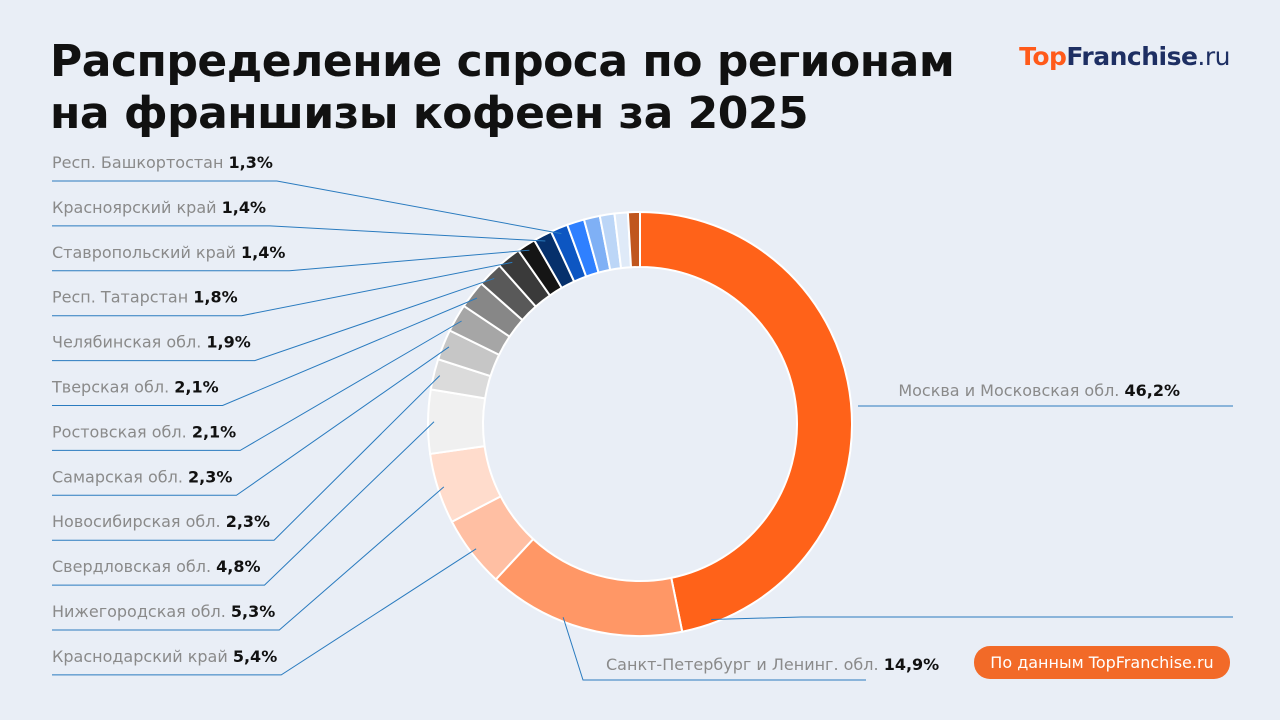 The height and width of the screenshot is (720, 1280). I want to click on leader-line-санкт-петербург-и-ленинг-обл, so click(714, 649).